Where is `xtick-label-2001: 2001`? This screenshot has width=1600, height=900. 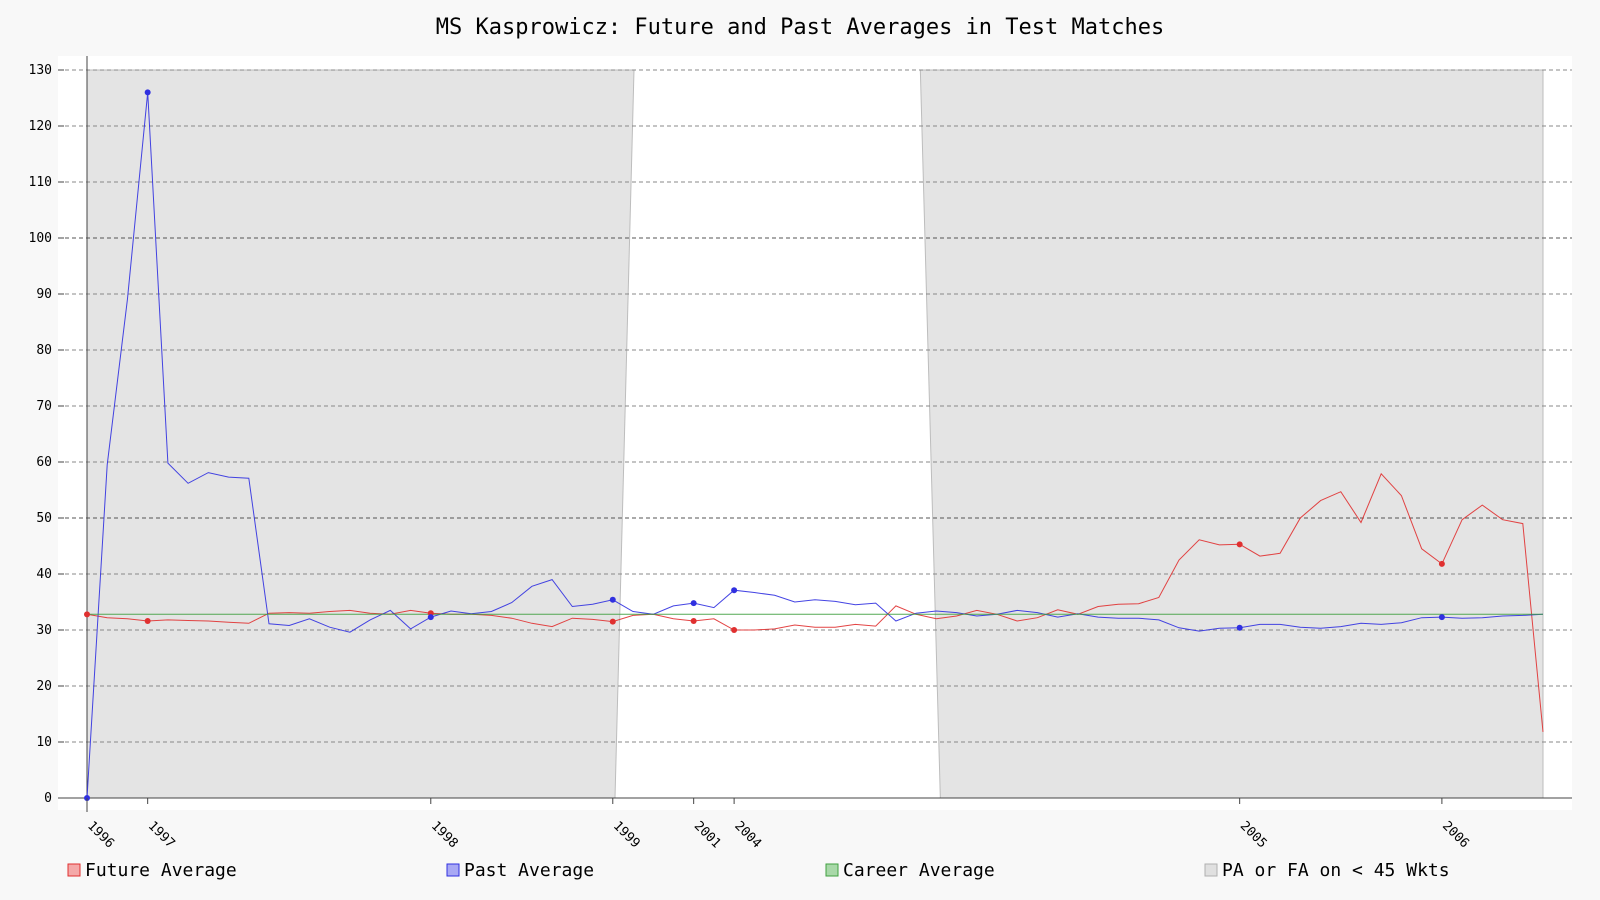
xtick-label-2001: 2001 is located at coordinates (707, 835).